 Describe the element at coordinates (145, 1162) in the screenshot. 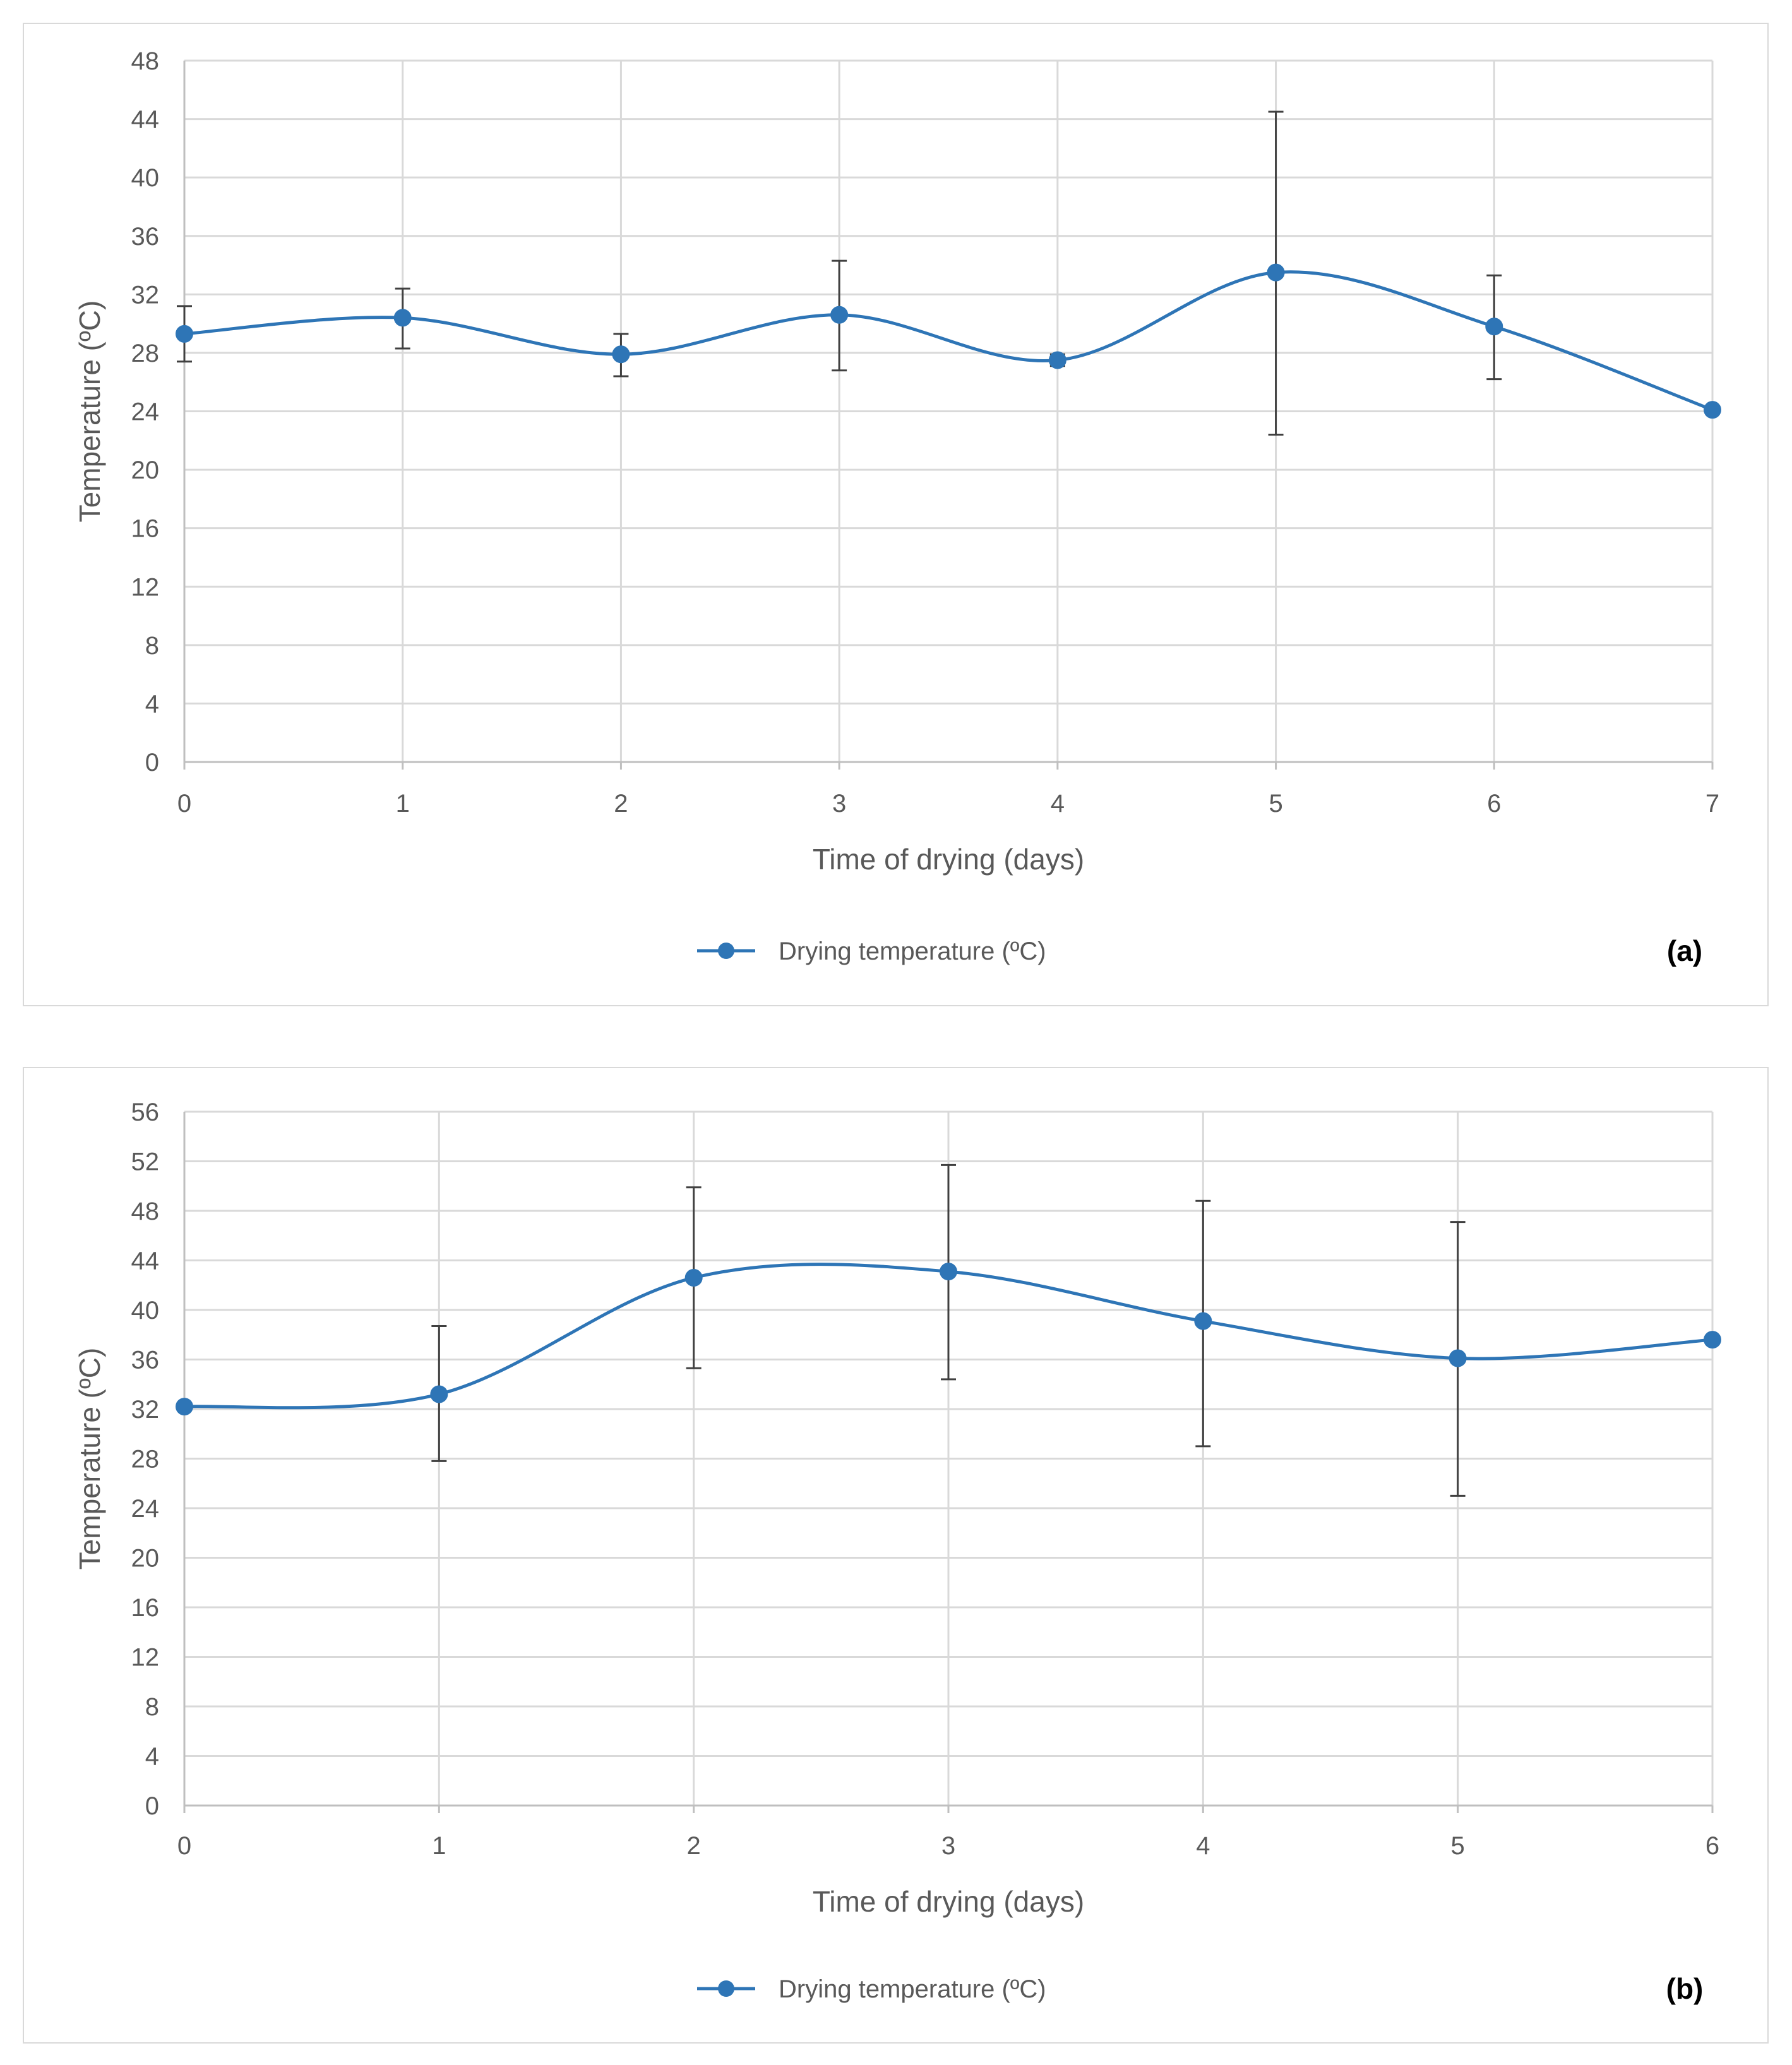

I see `y-tick-label: 52` at that location.